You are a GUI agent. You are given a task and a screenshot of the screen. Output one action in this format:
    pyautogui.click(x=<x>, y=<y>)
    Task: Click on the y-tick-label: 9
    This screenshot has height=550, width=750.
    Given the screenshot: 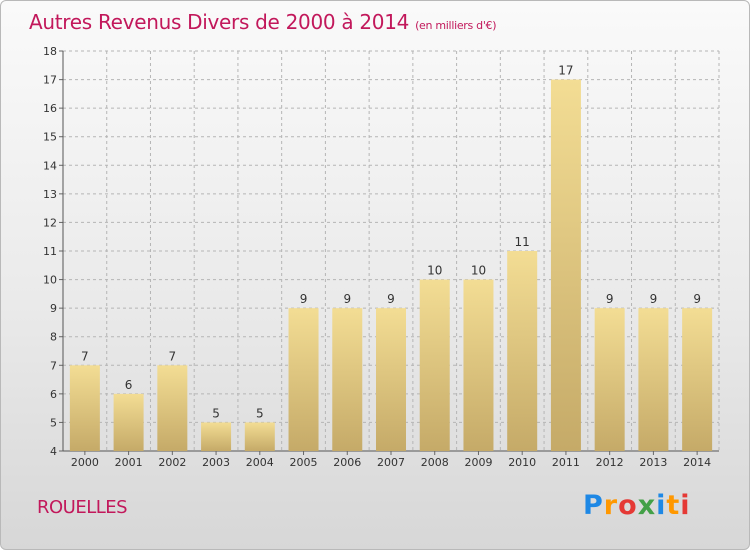 What is the action you would take?
    pyautogui.click(x=53, y=308)
    